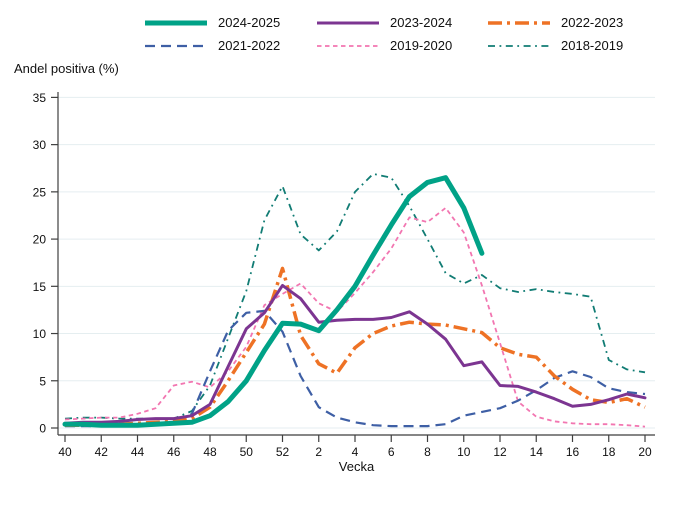 This screenshot has width=698, height=507. Describe the element at coordinates (40, 334) in the screenshot. I see `y-tick-label: 10` at that location.